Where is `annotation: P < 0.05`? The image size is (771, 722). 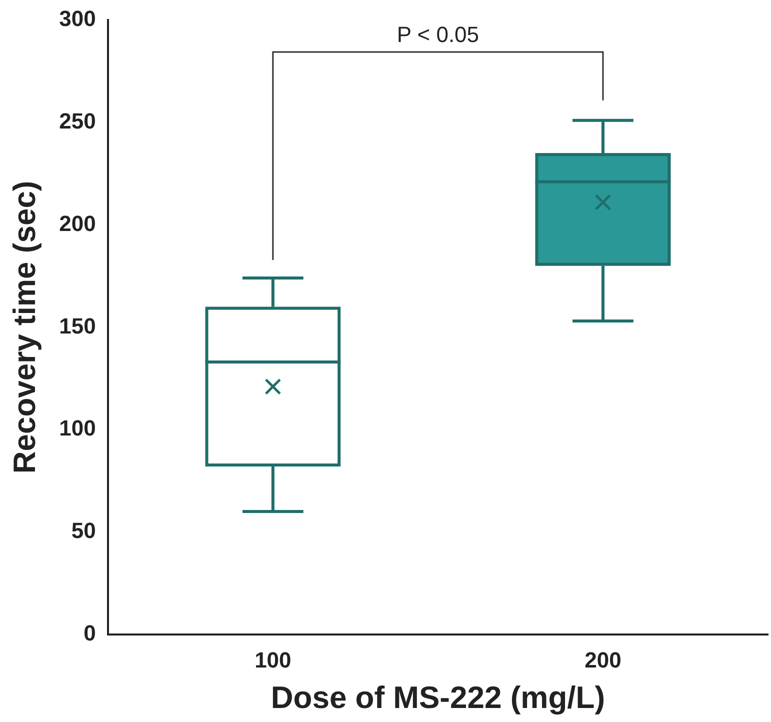 annotation: P < 0.05 is located at coordinates (438, 34).